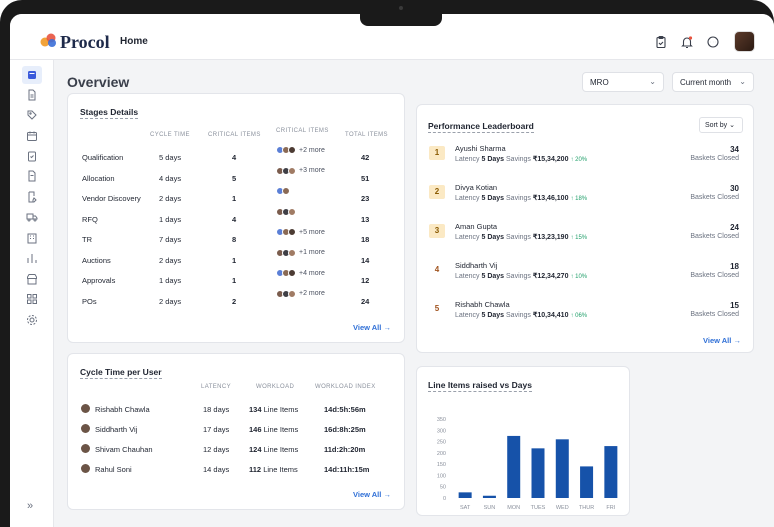 The width and height of the screenshot is (774, 527). Describe the element at coordinates (312, 232) in the screenshot. I see `more-count: +5 more` at that location.